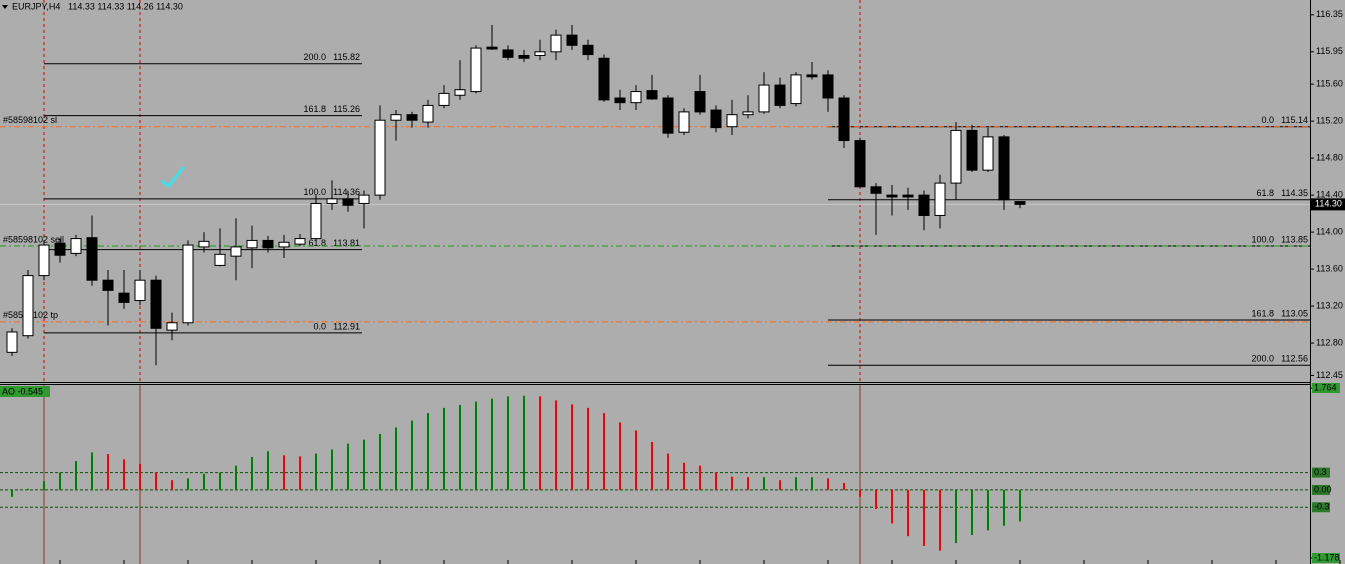 The image size is (1345, 564). I want to click on order-label: #58598102 sl, so click(30, 120).